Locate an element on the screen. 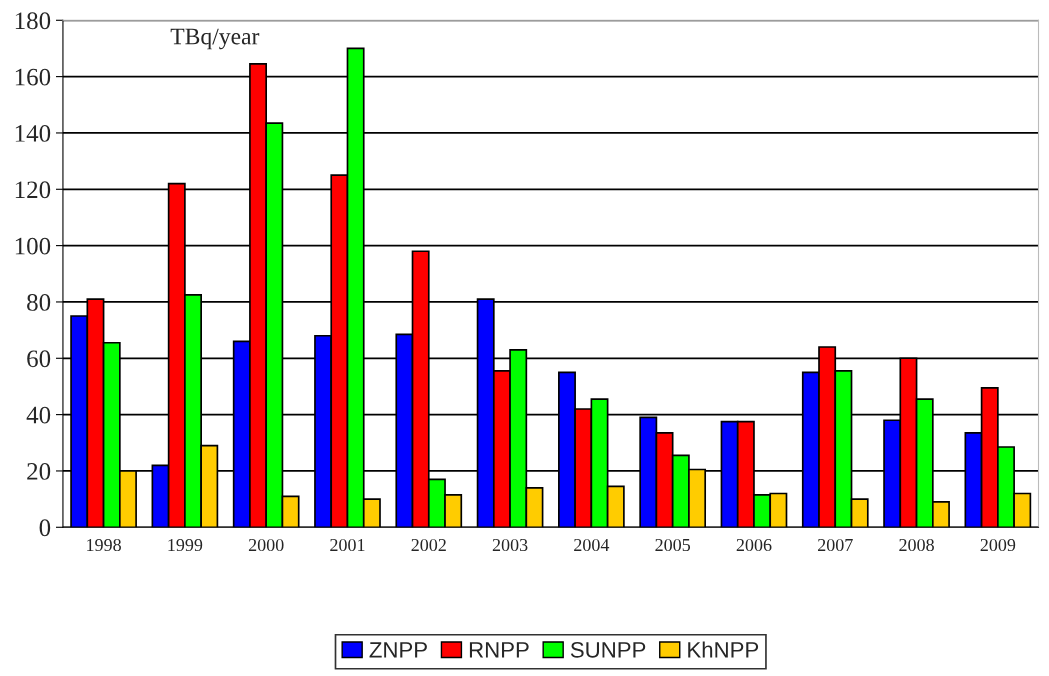 Image resolution: width=1049 pixels, height=676 pixels. x-tick-label: 1998 is located at coordinates (104, 545).